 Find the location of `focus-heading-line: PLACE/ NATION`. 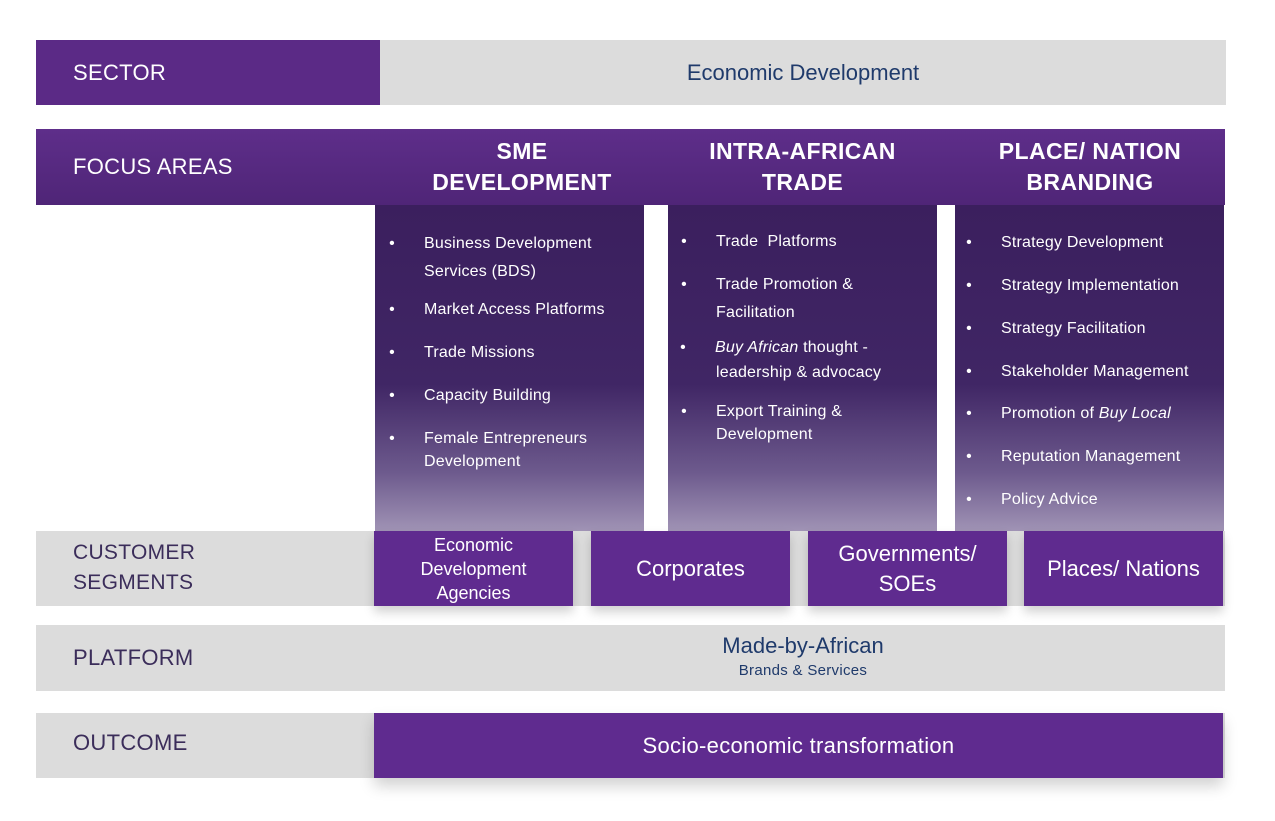

focus-heading-line: PLACE/ NATION is located at coordinates (1090, 151).